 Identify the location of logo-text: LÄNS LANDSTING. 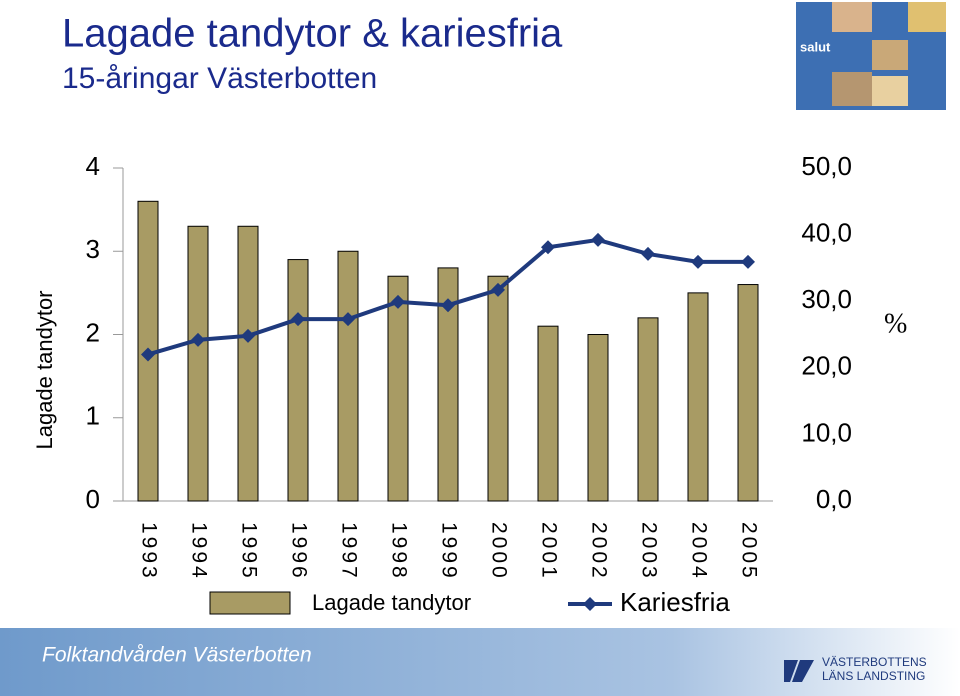
(873, 676).